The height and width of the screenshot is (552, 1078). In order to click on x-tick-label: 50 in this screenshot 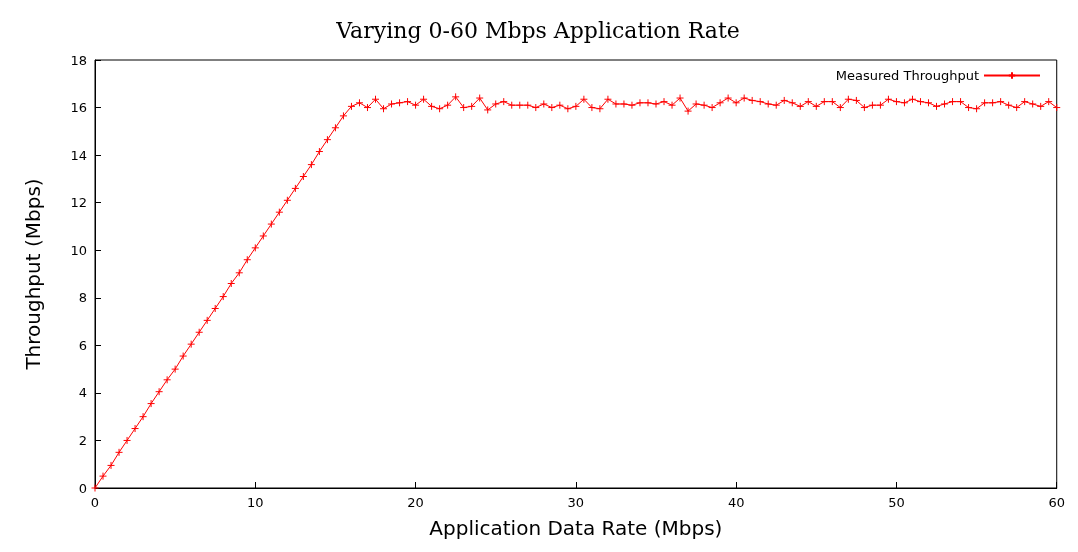, I will do `click(896, 502)`.